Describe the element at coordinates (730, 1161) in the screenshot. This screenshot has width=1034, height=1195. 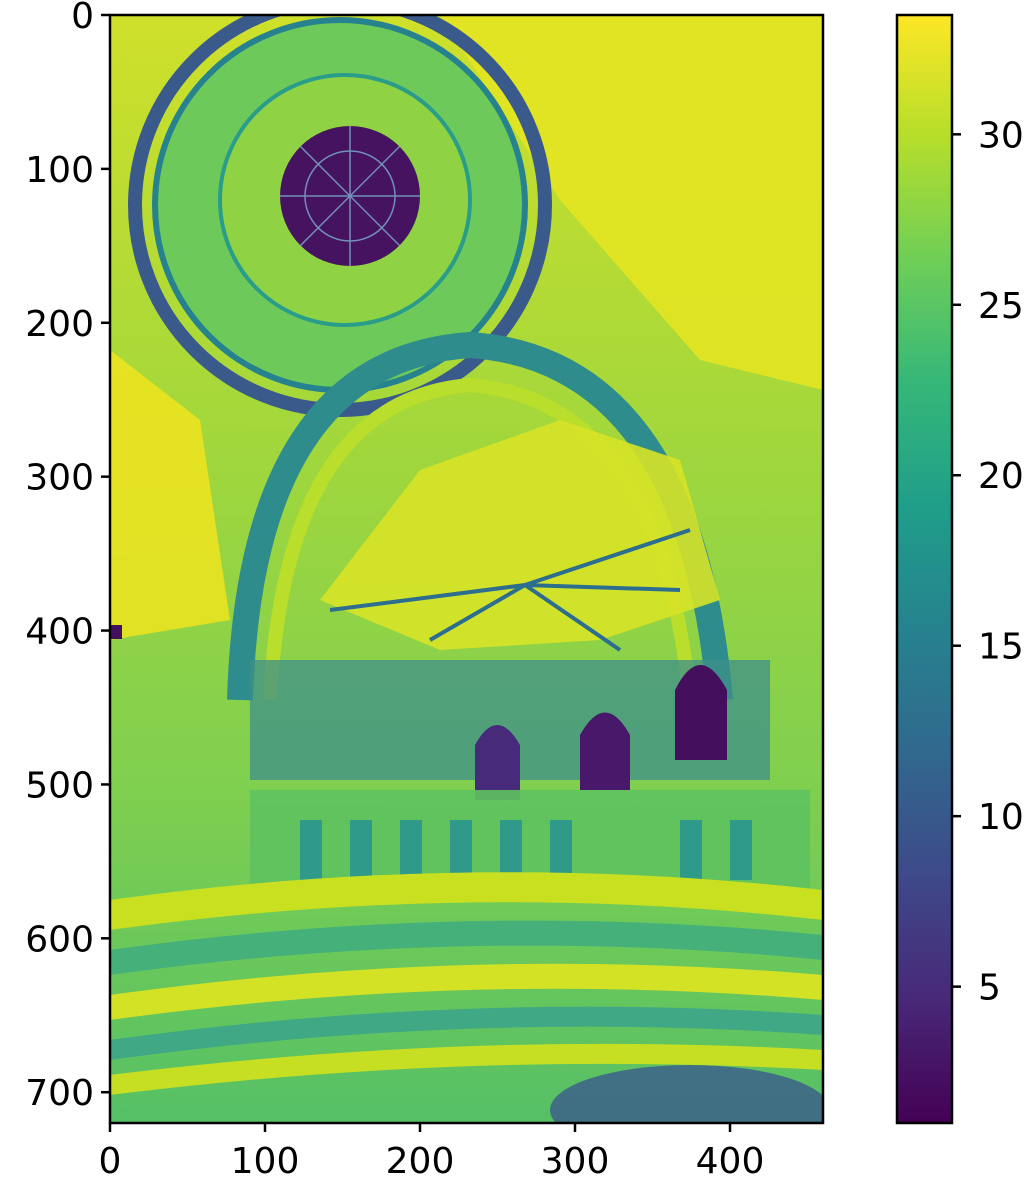
I see `x-tick-label: 400` at that location.